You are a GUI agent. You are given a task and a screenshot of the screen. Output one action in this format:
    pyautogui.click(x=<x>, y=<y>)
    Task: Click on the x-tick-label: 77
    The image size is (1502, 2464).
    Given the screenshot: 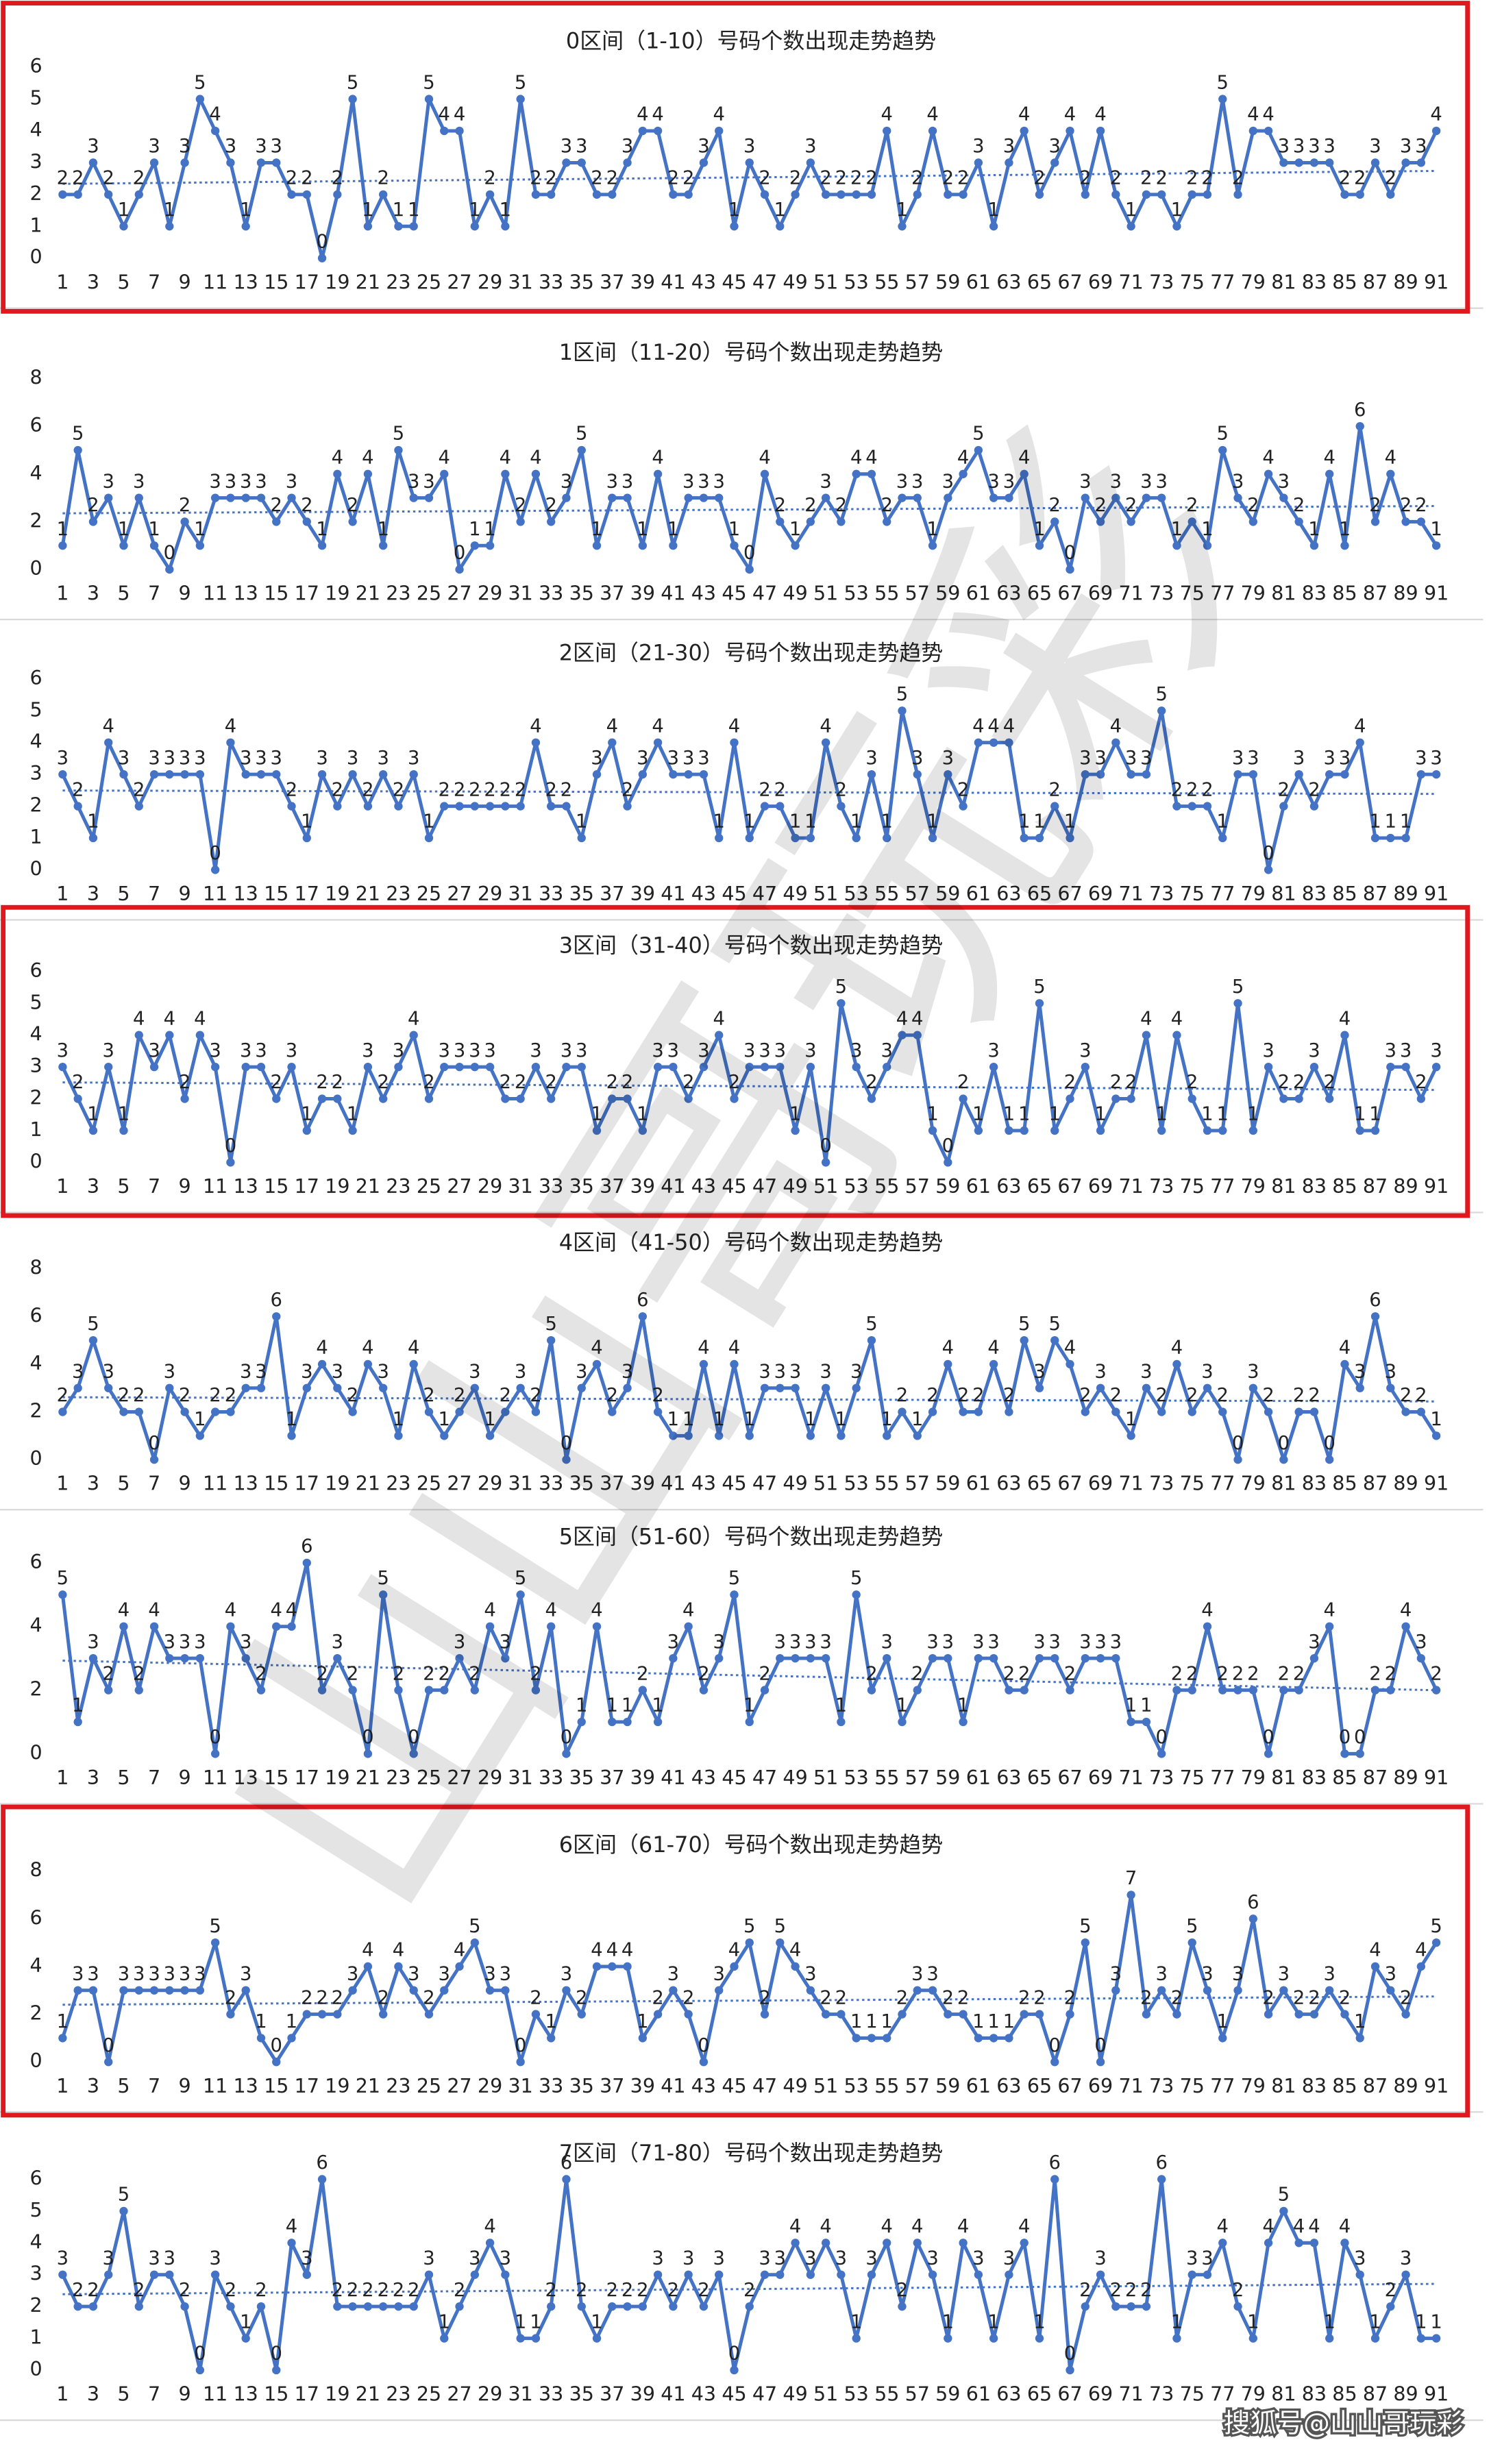 What is the action you would take?
    pyautogui.click(x=1223, y=593)
    